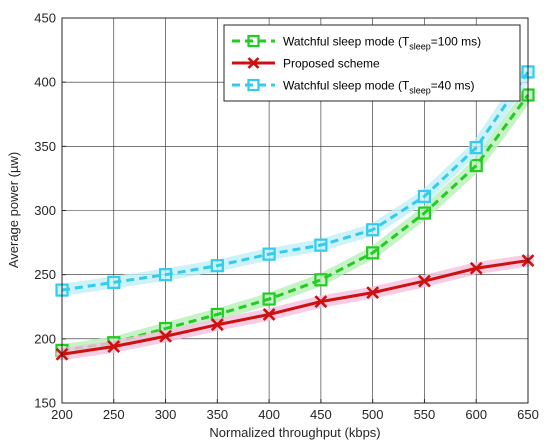  I want to click on x-axis-ticks: 200 250 300 350 400 450 500 550 600 650, so click(295, 410).